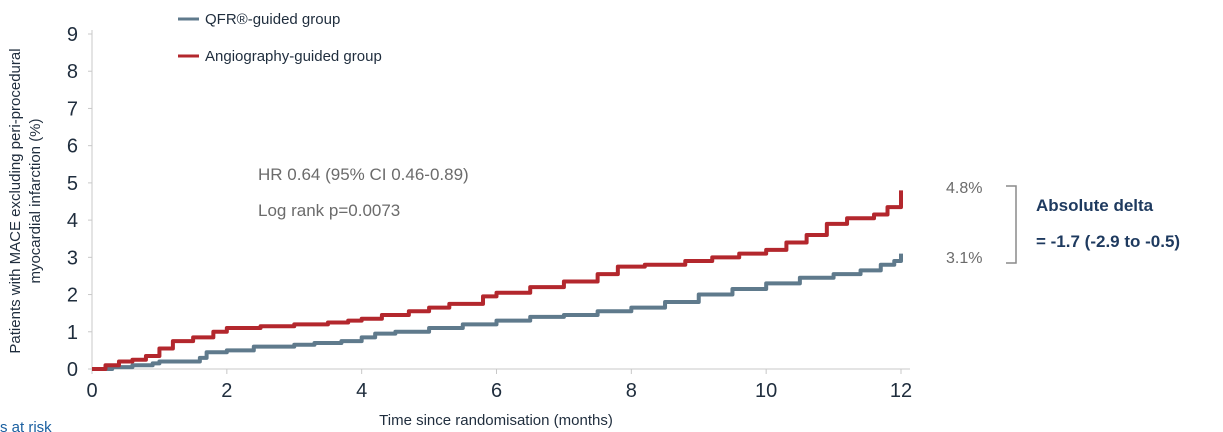 The width and height of the screenshot is (1223, 432). What do you see at coordinates (72, 221) in the screenshot?
I see `y-tick-label: 4` at bounding box center [72, 221].